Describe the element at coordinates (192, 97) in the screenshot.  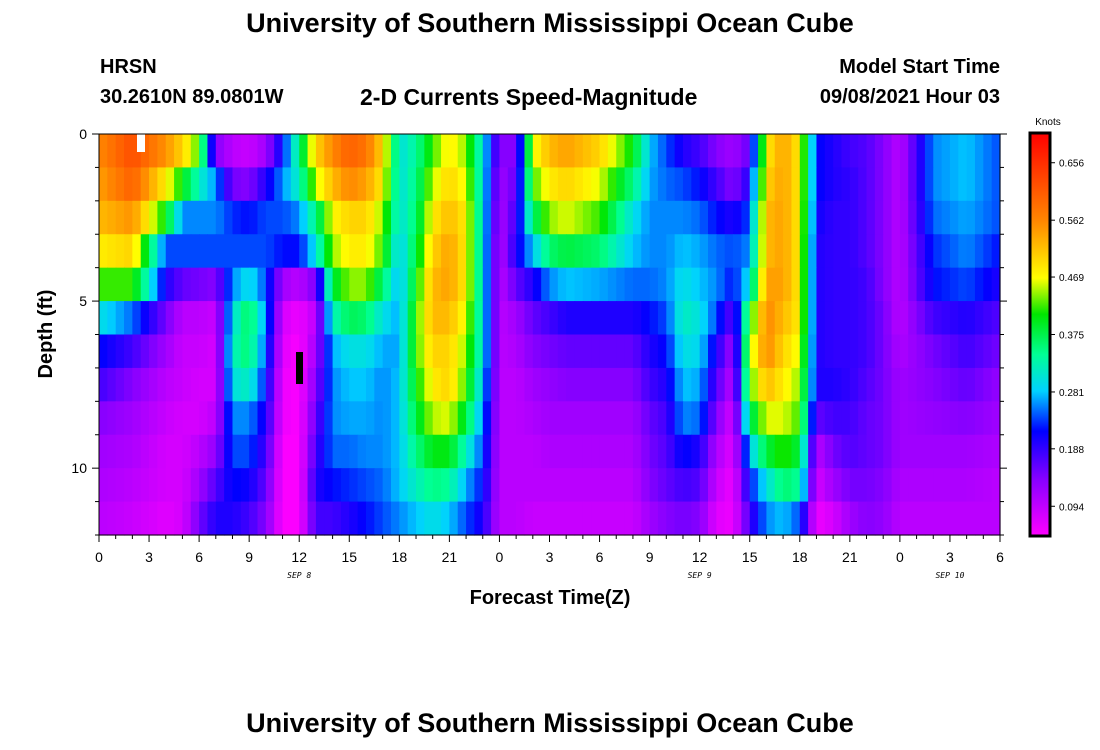
I see `station-coords: 30.2610N 89.0801W` at that location.